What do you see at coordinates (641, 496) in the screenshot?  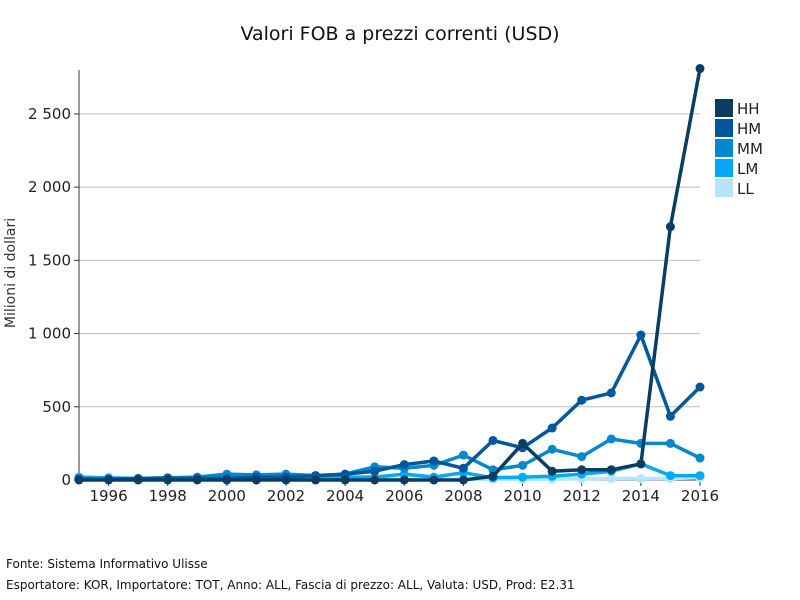 I see `x-tick-label: 2014` at bounding box center [641, 496].